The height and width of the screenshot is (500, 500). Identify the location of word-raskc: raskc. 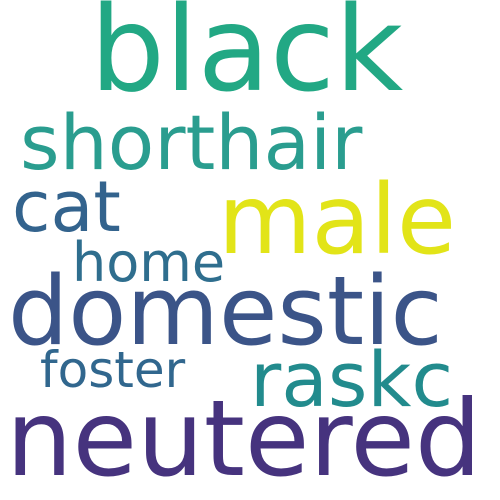
(352, 379).